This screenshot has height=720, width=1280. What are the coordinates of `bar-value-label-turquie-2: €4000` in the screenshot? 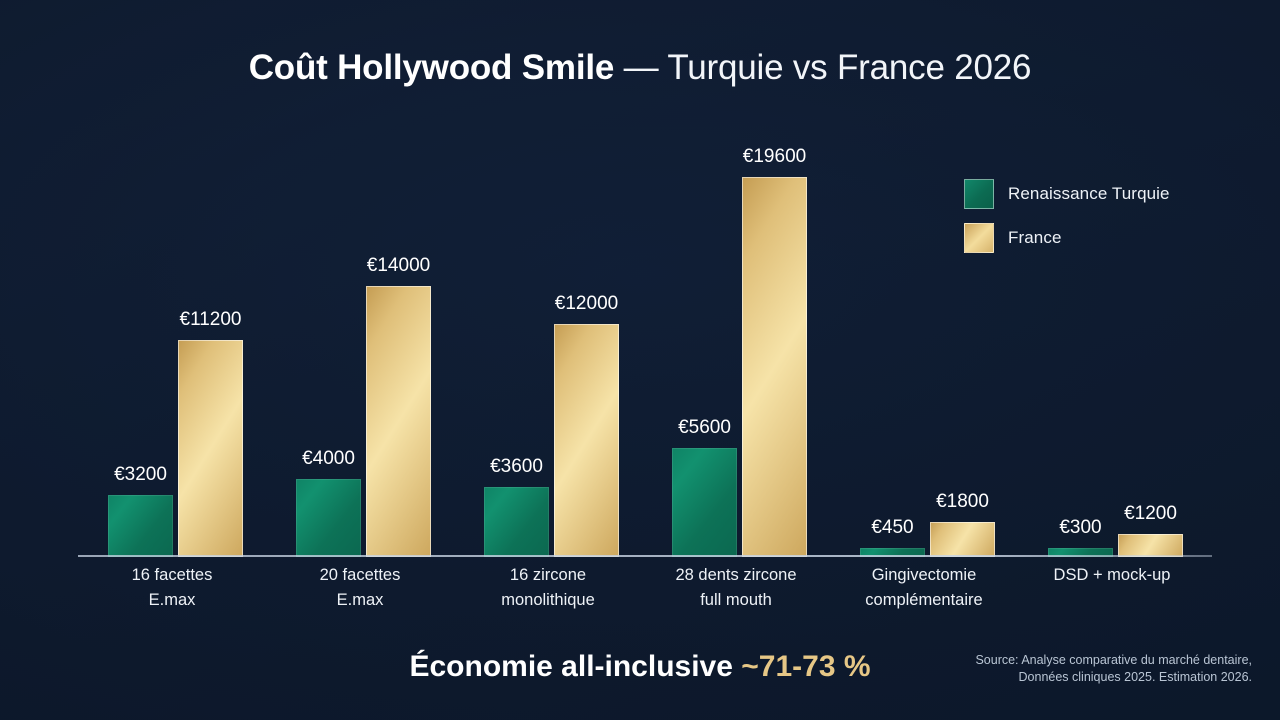 It's located at (328, 458).